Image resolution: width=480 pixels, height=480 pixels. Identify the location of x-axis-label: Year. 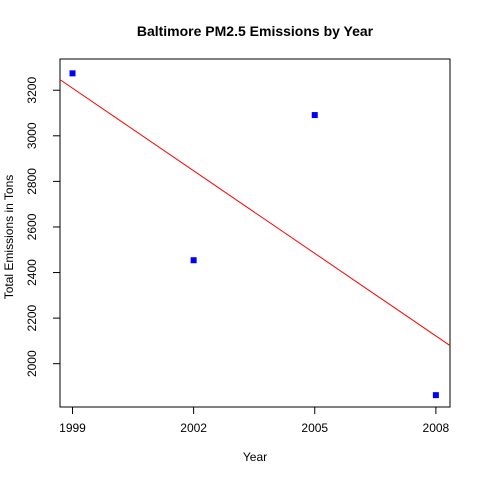
(255, 457).